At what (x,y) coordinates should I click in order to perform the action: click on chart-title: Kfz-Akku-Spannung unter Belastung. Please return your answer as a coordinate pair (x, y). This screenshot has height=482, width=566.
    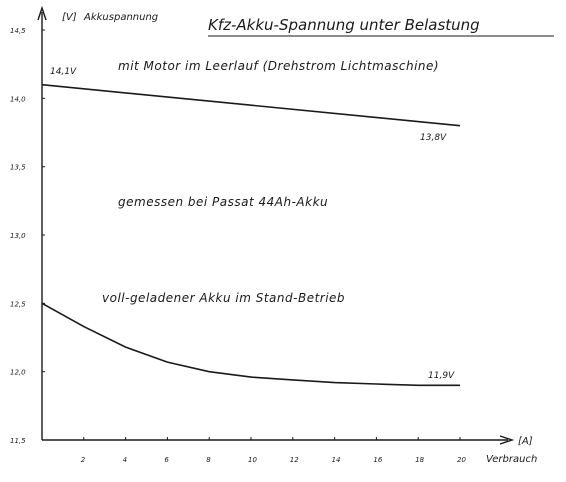
    Looking at the image, I should click on (344, 25).